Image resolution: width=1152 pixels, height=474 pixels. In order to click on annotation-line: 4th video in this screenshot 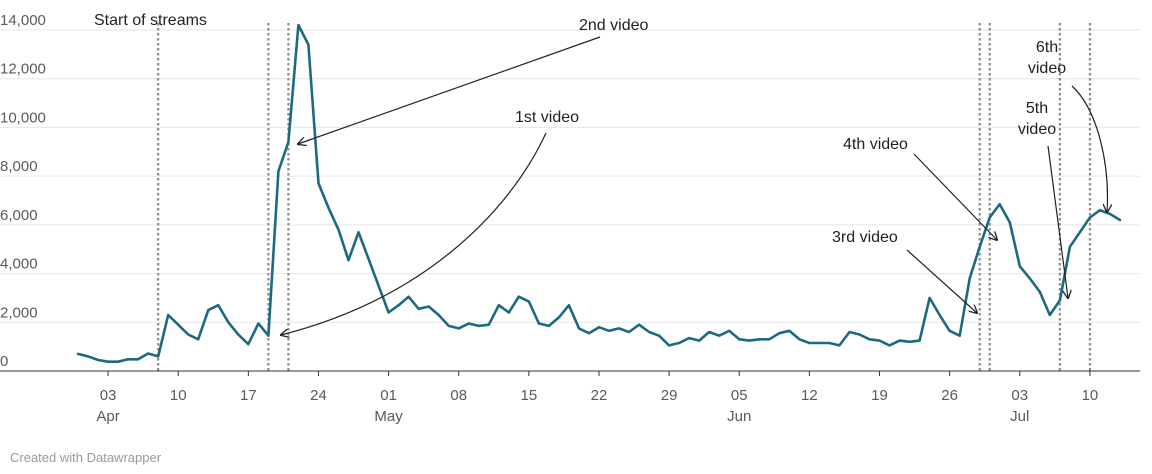, I will do `click(875, 144)`.